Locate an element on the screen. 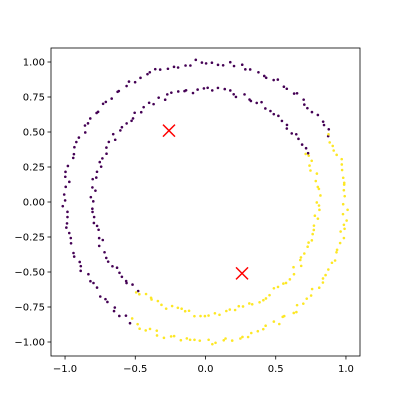 This screenshot has height=400, width=400. y-tick-label: −0.75 is located at coordinates (29, 308).